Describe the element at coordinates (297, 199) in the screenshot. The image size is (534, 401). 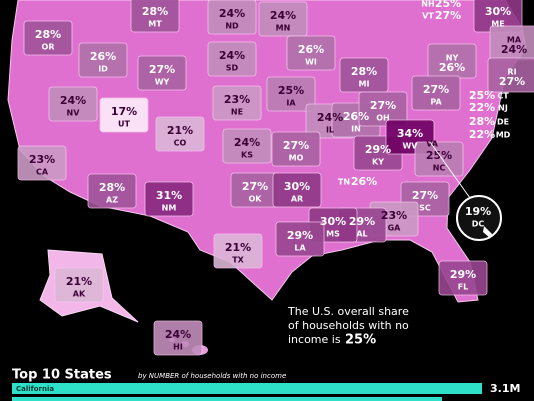
I see `state-abbr: AR` at that location.